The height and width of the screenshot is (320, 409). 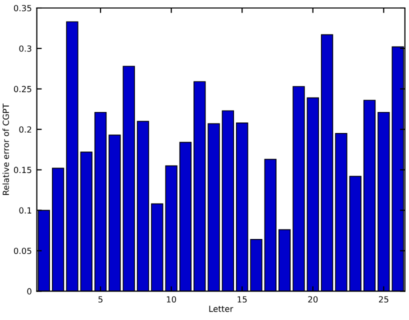 I want to click on x-tick-label: 25, so click(x=383, y=299).